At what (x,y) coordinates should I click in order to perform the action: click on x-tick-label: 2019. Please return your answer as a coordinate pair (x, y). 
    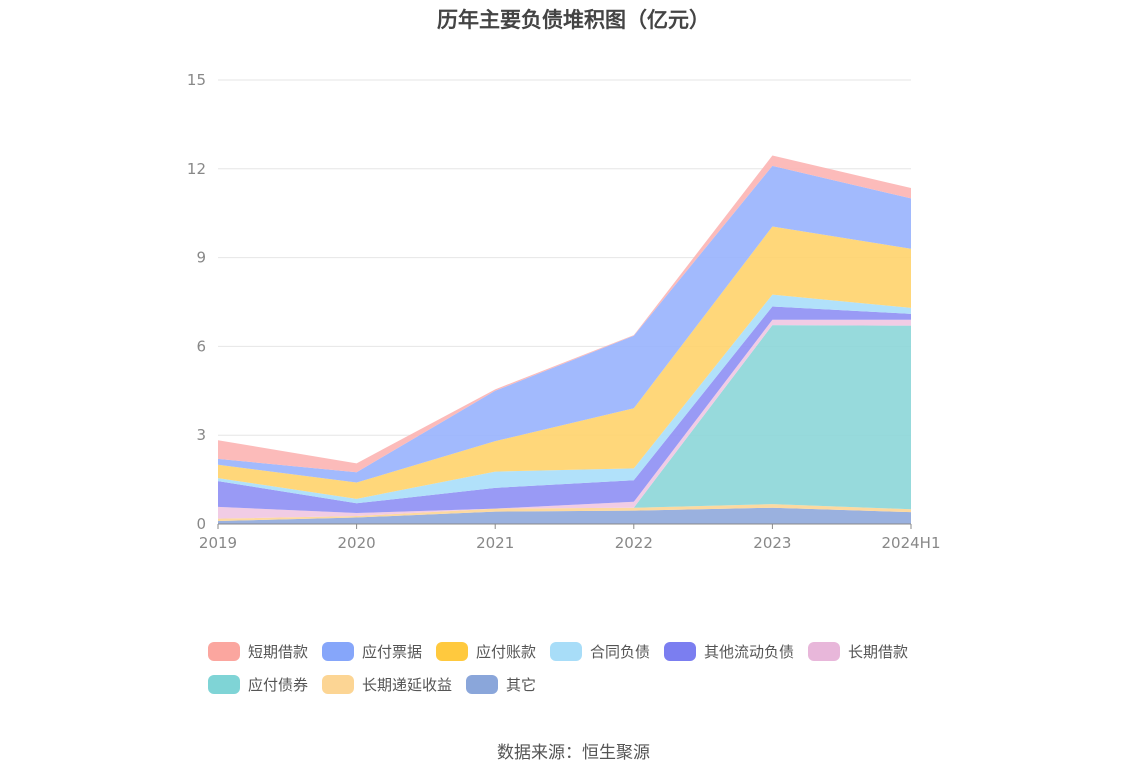
    Looking at the image, I should click on (218, 543).